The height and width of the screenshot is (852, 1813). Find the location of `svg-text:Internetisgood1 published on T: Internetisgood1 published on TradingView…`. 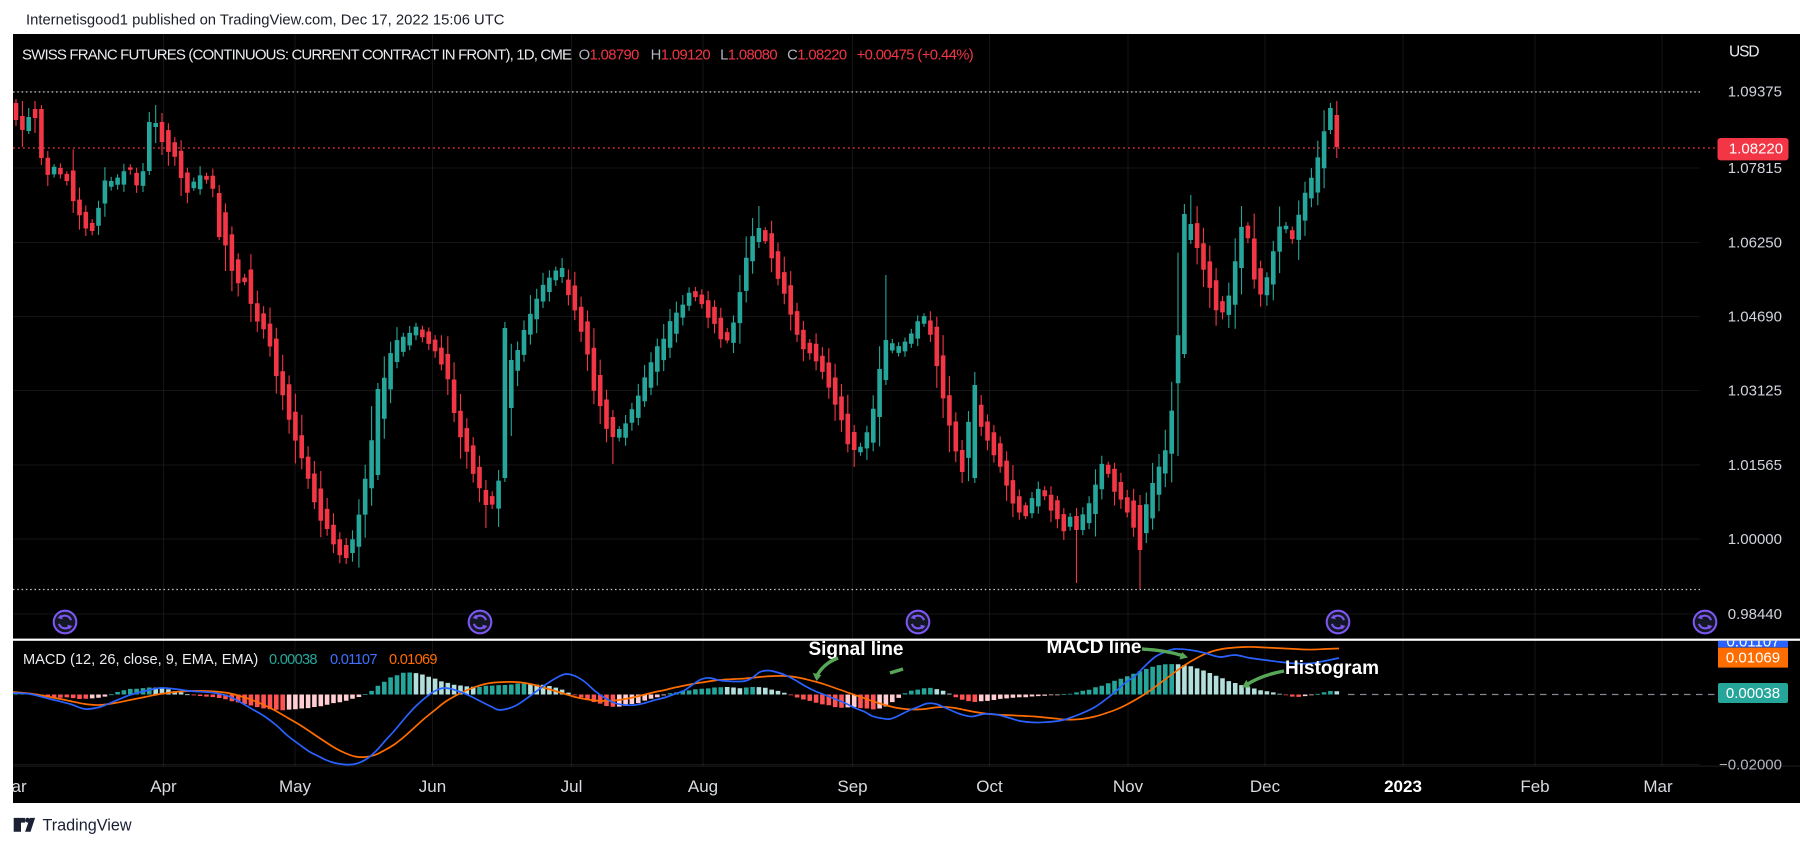

svg-text:Internetisgood1 published on T: Internetisgood1 published on TradingView… is located at coordinates (265, 21).